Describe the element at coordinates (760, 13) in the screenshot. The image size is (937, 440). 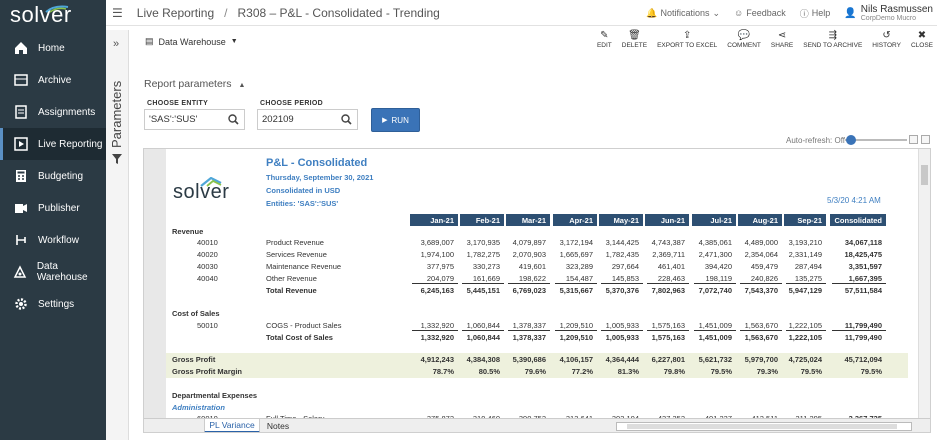
I see `feedback-button: ☺ Feedback` at that location.